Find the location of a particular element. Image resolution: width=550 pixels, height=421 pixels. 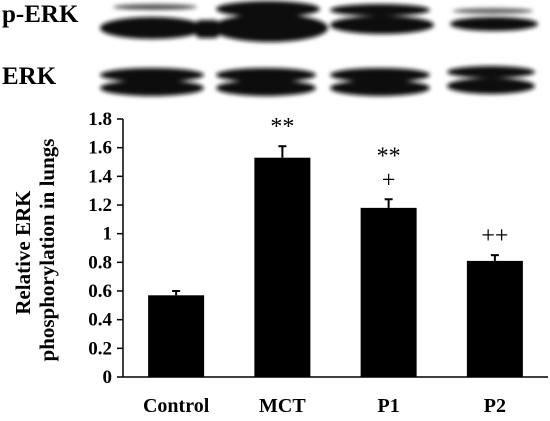

p-erk-band-bridge is located at coordinates (207, 29).